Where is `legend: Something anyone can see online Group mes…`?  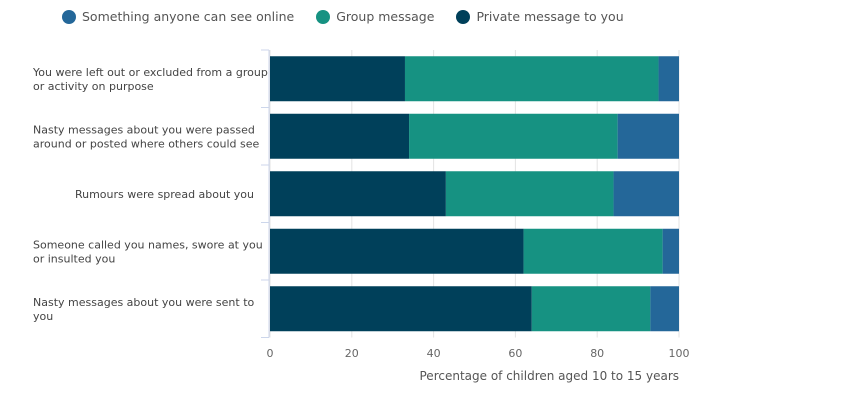
legend: Something anyone can see online Group mes… is located at coordinates (343, 16).